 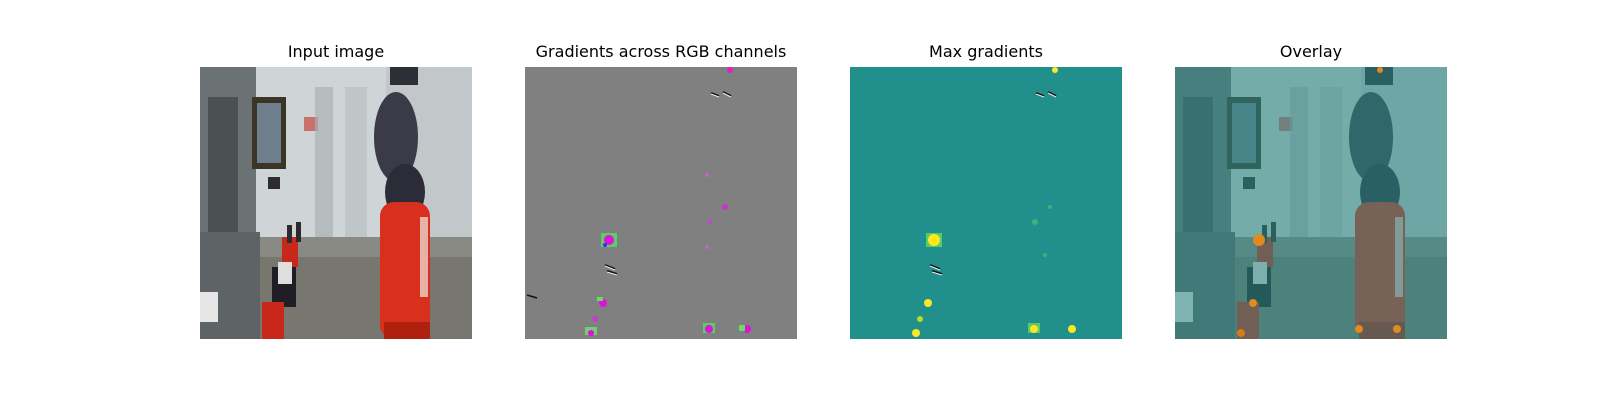 I want to click on input-photo, so click(x=336, y=203).